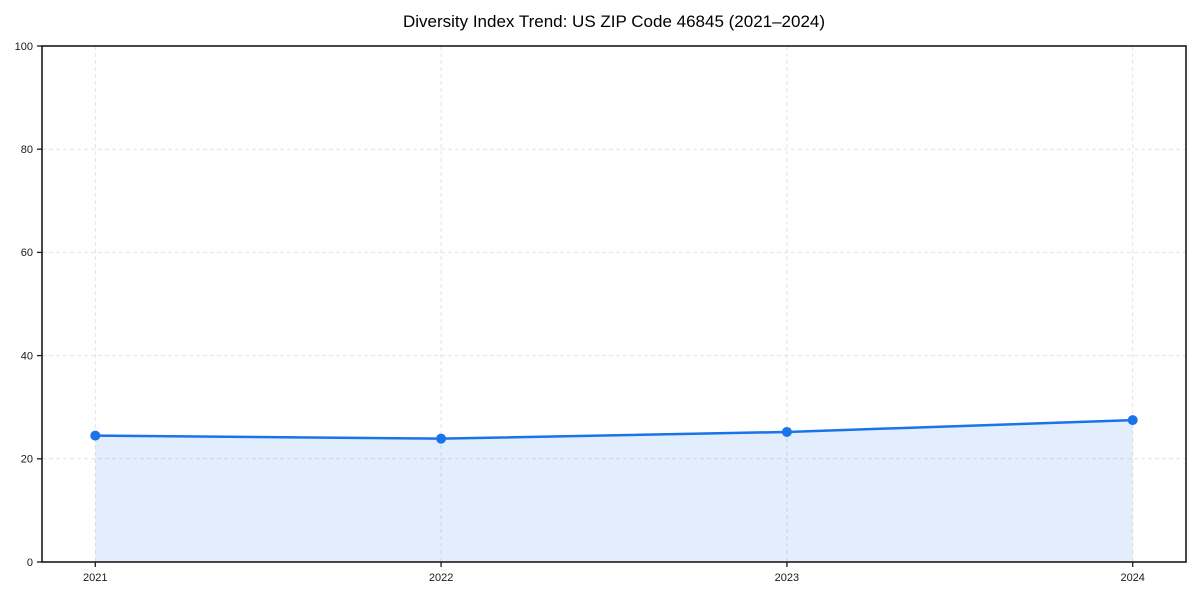 The width and height of the screenshot is (1200, 600). What do you see at coordinates (614, 429) in the screenshot?
I see `trend-line` at bounding box center [614, 429].